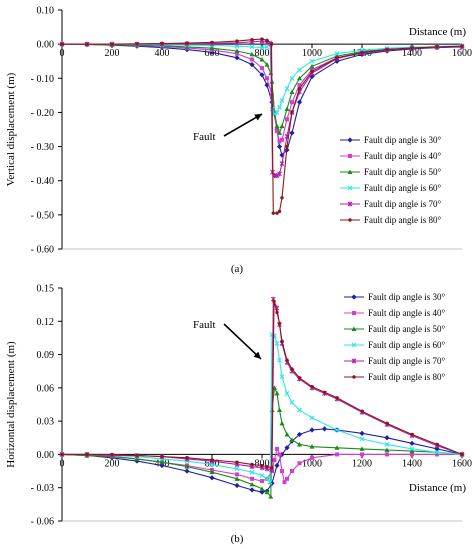 This screenshot has height=549, width=474. Describe the element at coordinates (406, 345) in the screenshot. I see `legend-label: Fault dip angle is 60°` at that location.